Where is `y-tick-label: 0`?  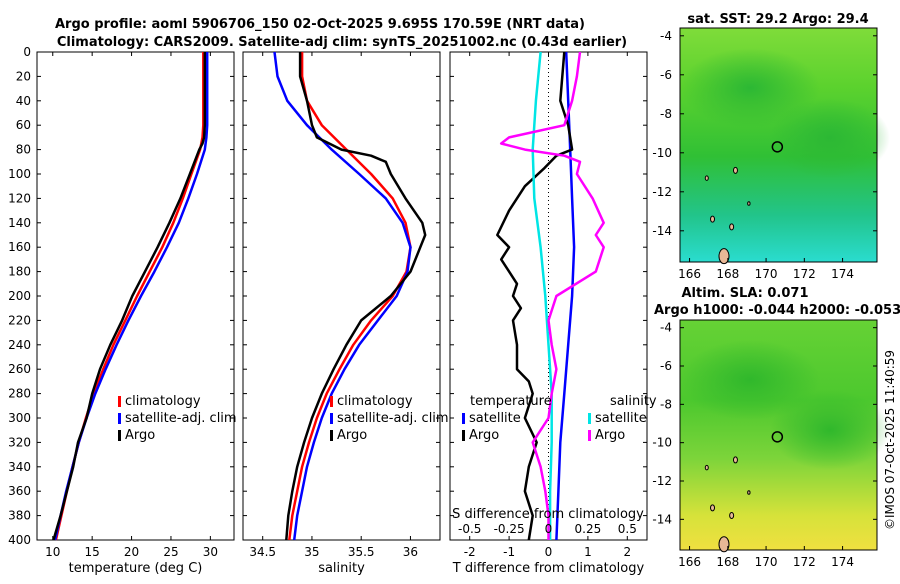 y-tick-label: 0 is located at coordinates (27, 52).